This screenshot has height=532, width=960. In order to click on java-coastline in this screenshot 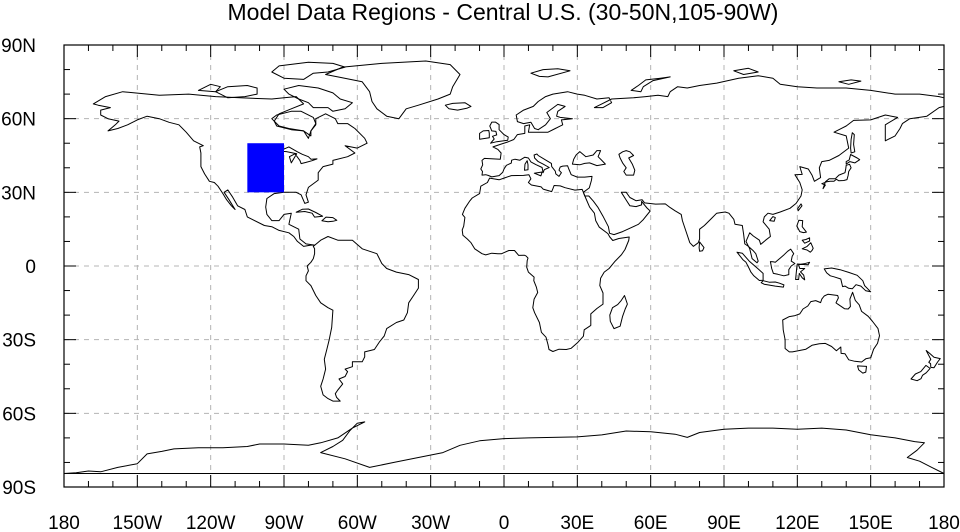, I will do `click(772, 284)`.